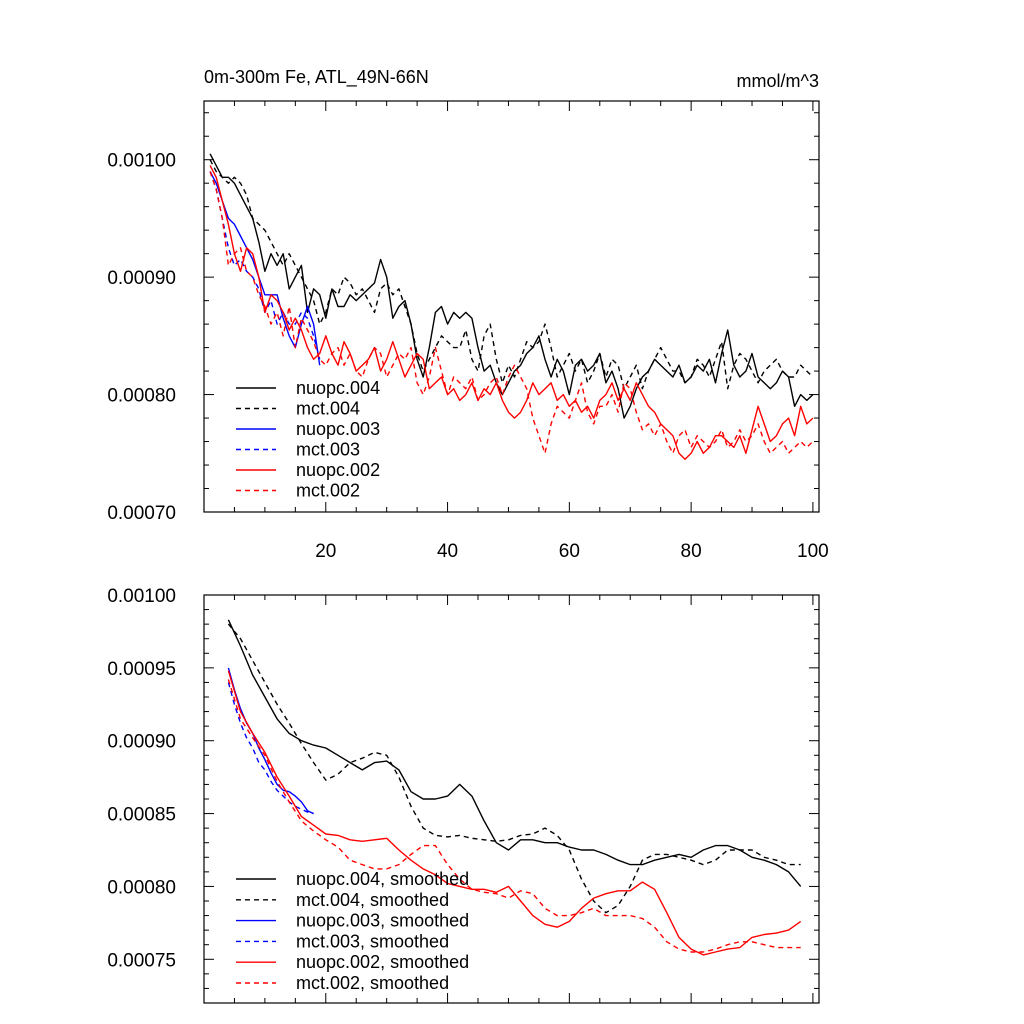 The image size is (1024, 1024). Describe the element at coordinates (372, 983) in the screenshot. I see `legend-label: mct.002, smoothed` at that location.